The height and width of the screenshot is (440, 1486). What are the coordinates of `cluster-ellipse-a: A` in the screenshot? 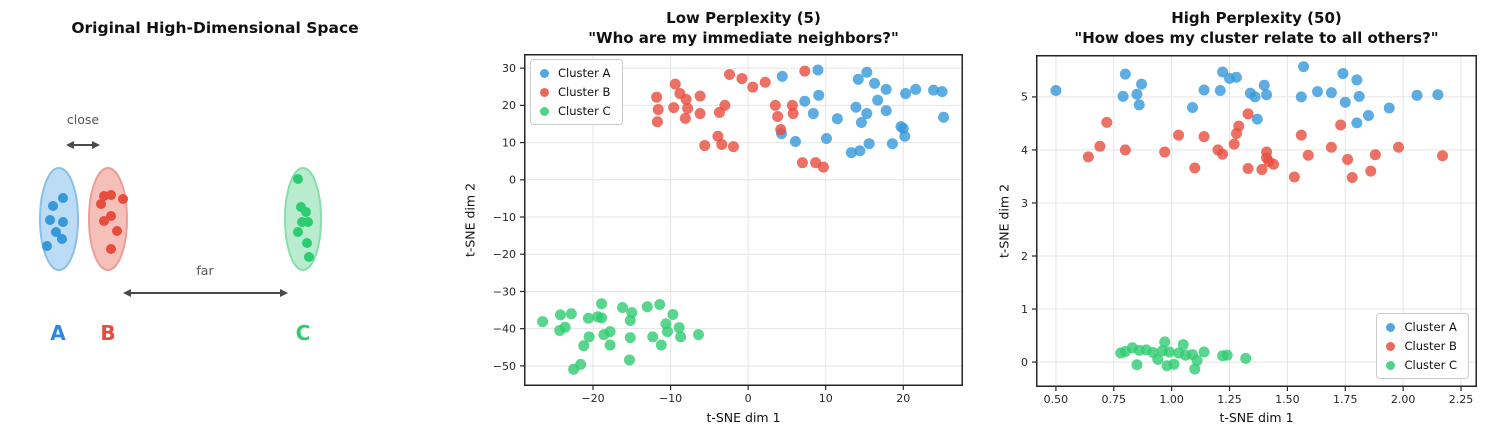 It's located at (59, 256).